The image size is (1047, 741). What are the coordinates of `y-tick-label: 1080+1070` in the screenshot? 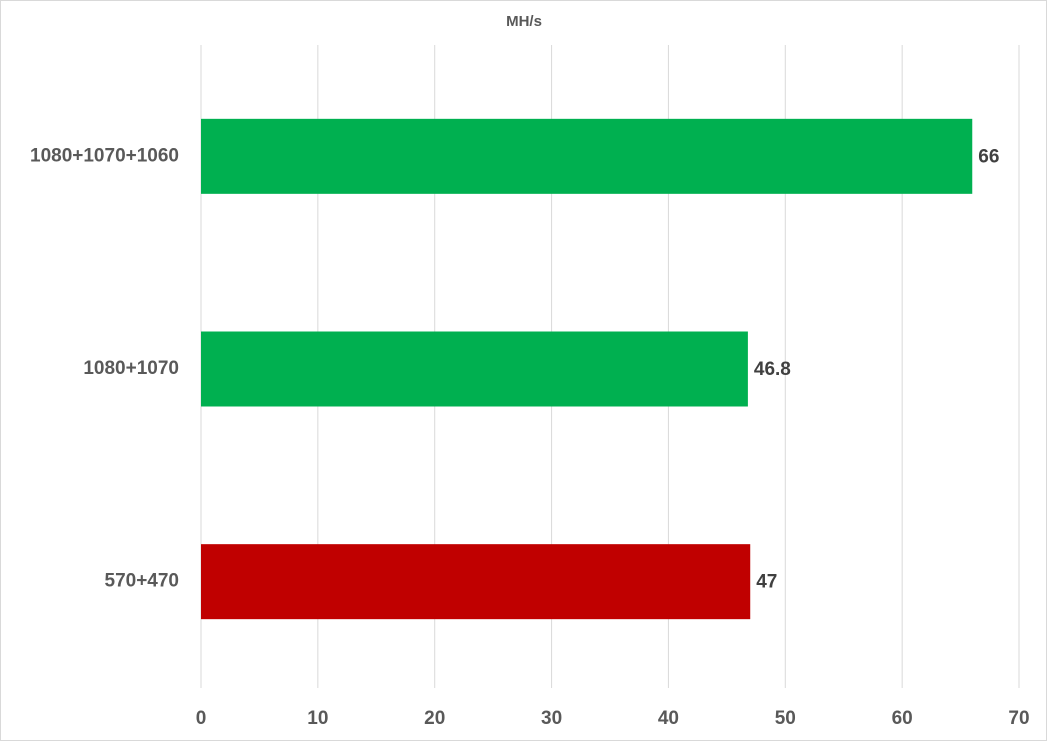 It's located at (131, 368).